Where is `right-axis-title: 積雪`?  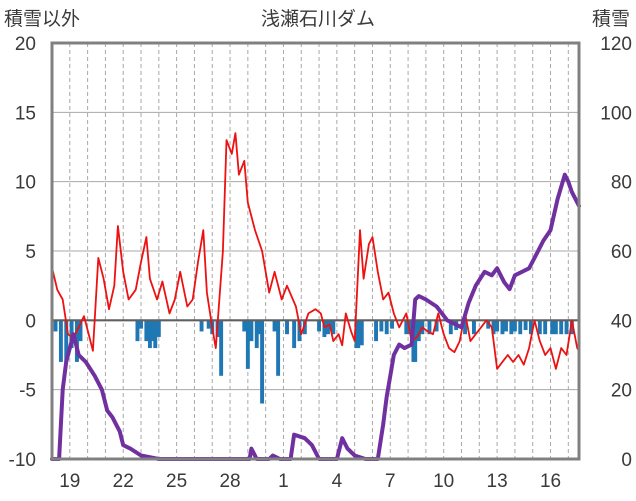
right-axis-title: 積雪 is located at coordinates (611, 19).